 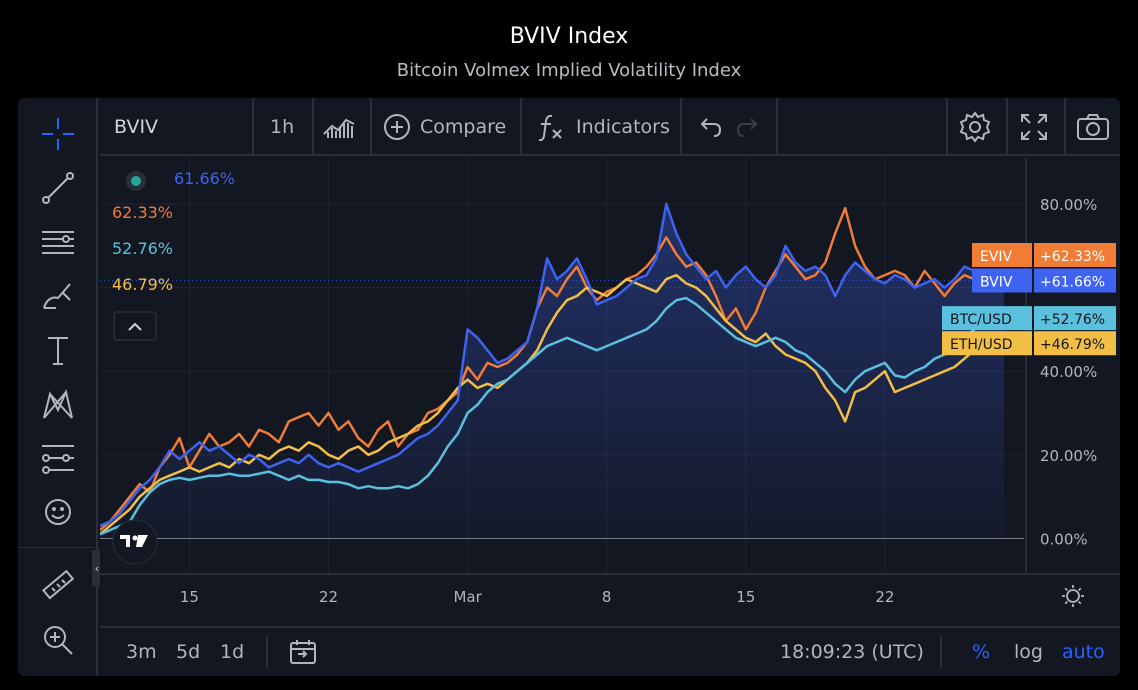 What do you see at coordinates (996, 283) in the screenshot?
I see `price-tag-name-text: BVIV` at bounding box center [996, 283].